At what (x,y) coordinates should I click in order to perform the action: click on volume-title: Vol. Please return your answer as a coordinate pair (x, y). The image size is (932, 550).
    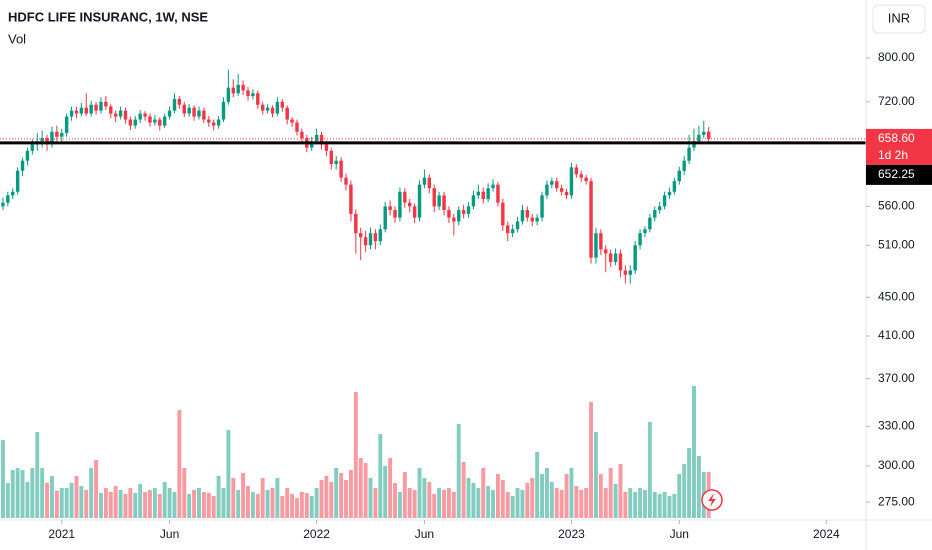
    Looking at the image, I should click on (17, 38).